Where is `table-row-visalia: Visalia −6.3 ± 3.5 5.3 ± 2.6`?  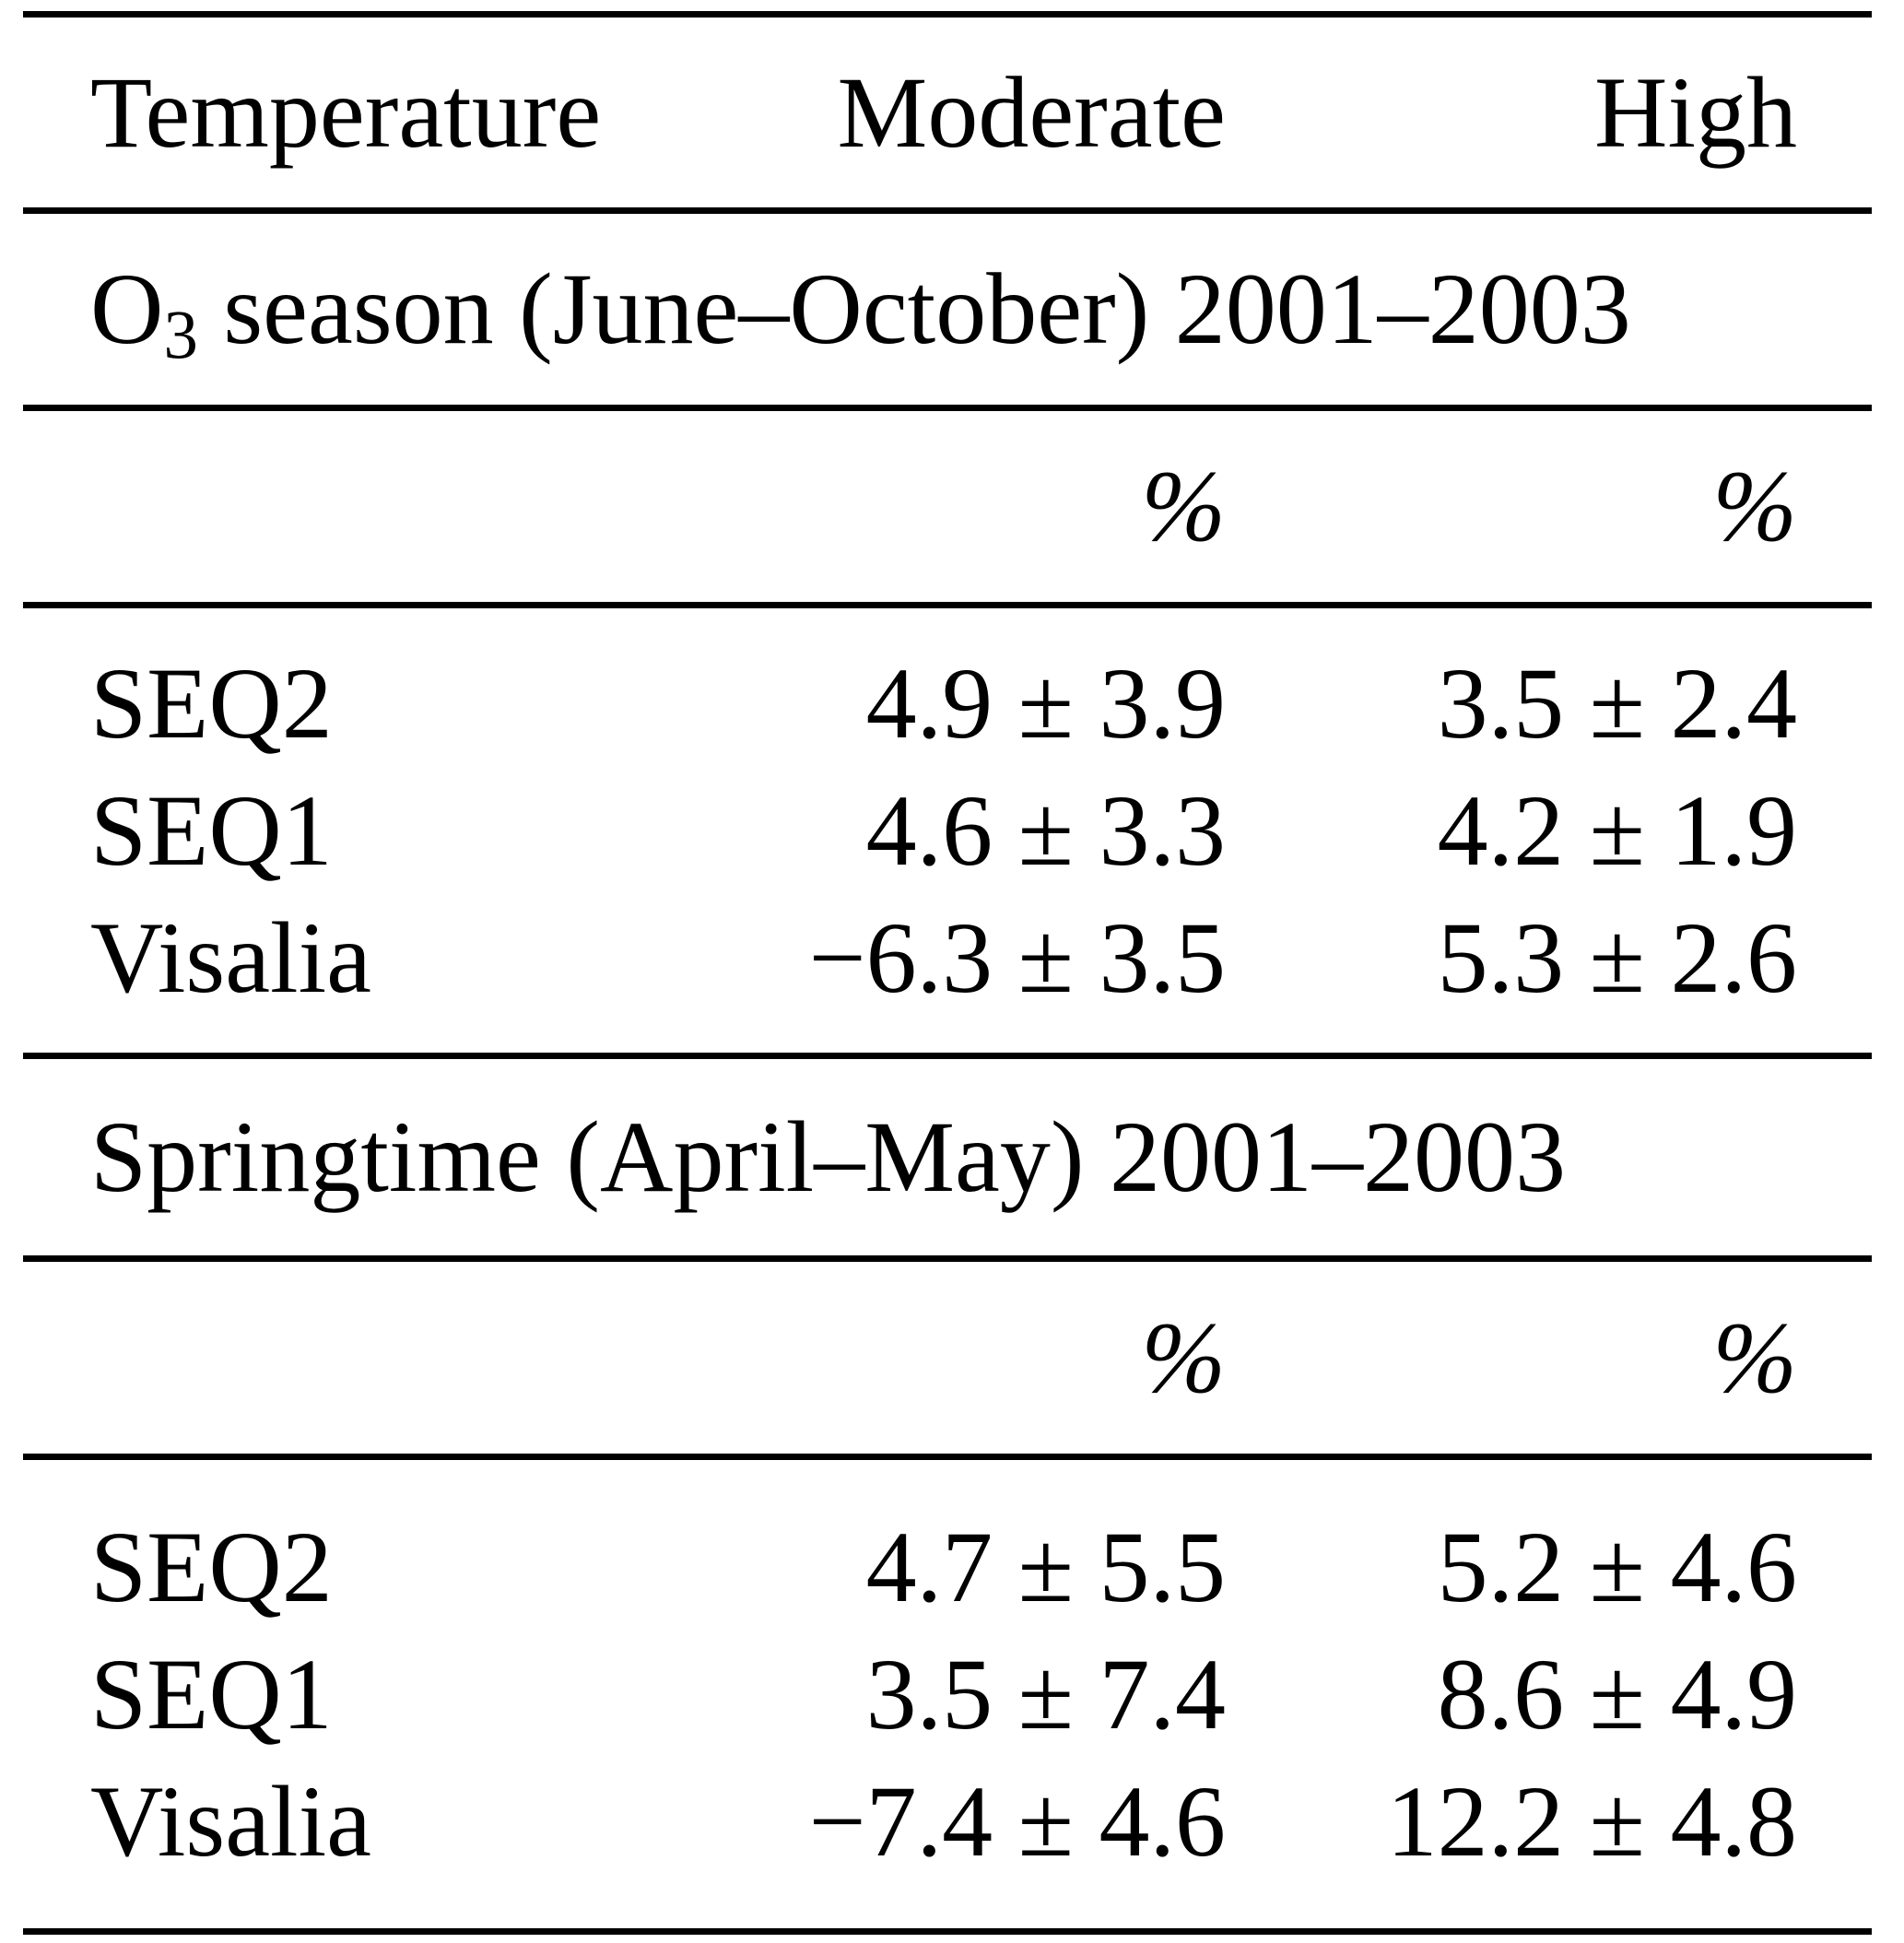 table-row-visalia: Visalia −6.3 ± 3.5 5.3 ± 2.6 is located at coordinates (952, 958).